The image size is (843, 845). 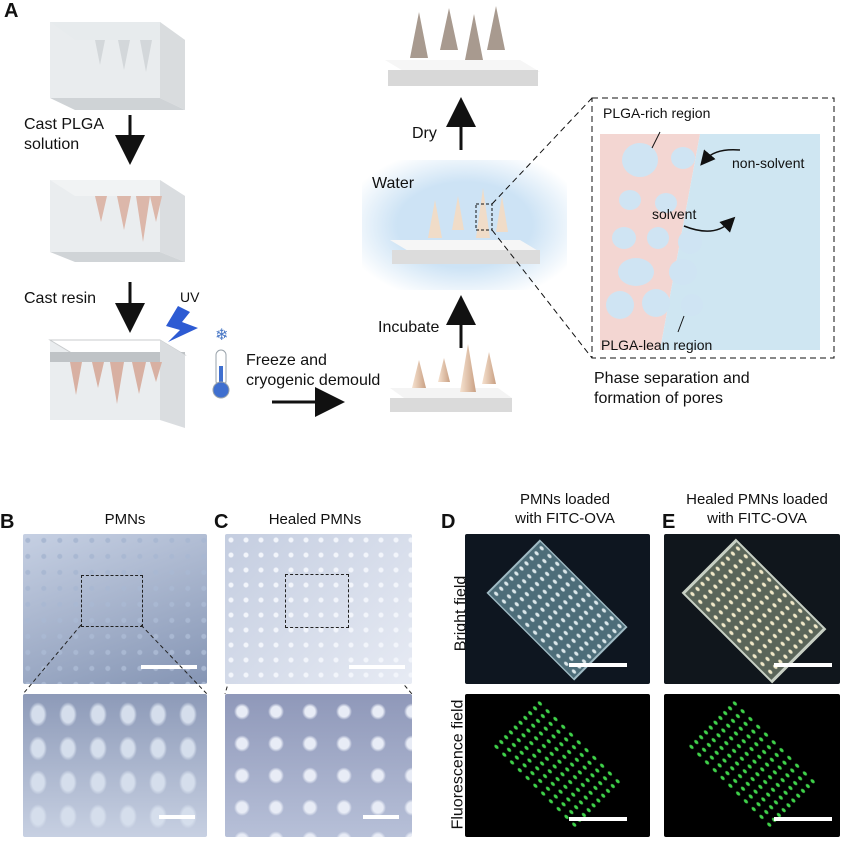 I want to click on scale-bar-d-bright, so click(x=598, y=665).